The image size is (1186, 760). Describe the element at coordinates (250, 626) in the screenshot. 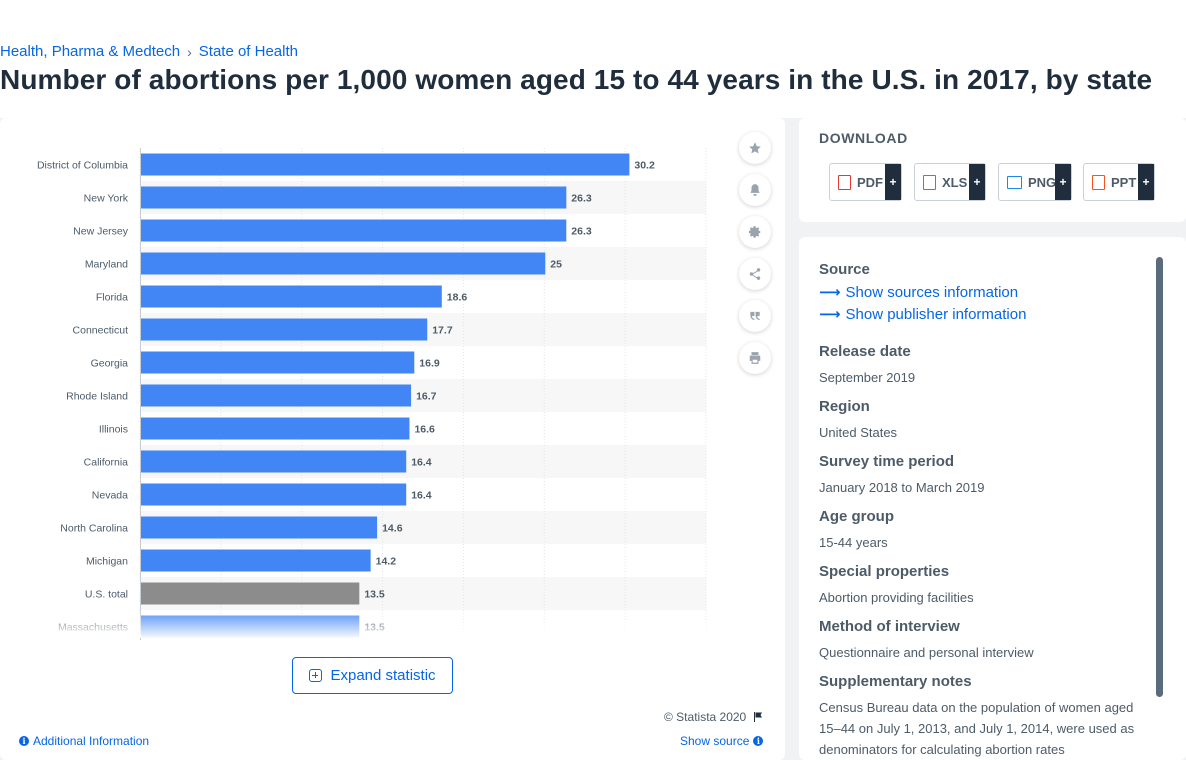

I see `bar-massachusetts` at that location.